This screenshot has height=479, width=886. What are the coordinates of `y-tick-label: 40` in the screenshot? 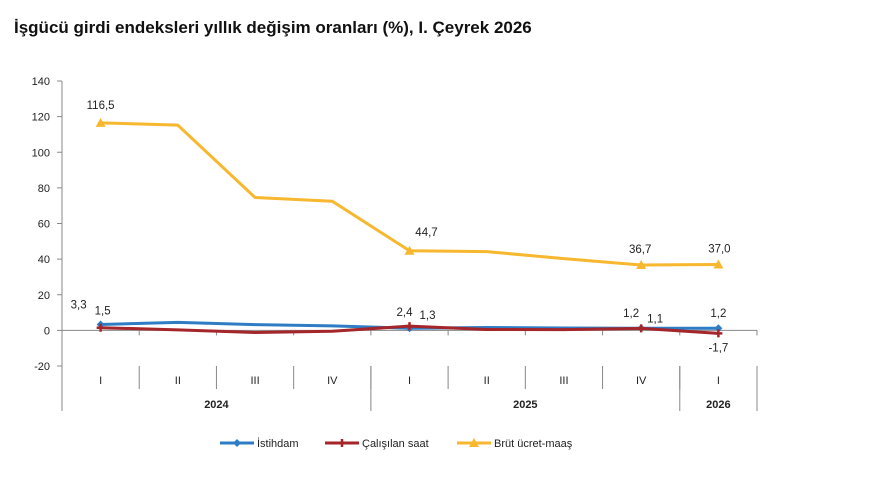 It's located at (44, 260).